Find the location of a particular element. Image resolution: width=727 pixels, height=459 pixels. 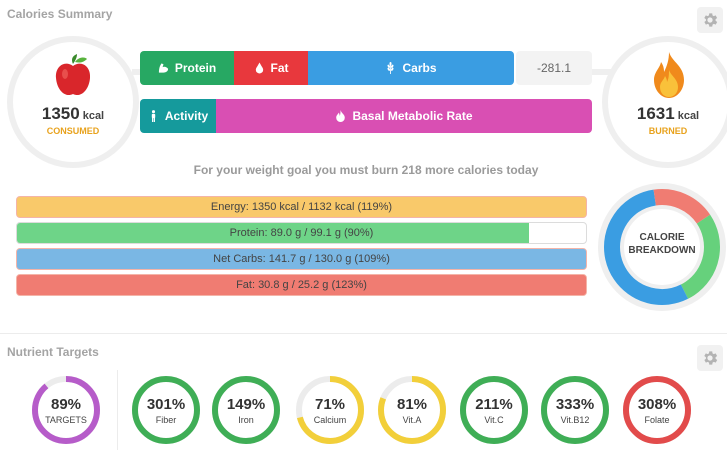

intake-protein-segment: Protein is located at coordinates (187, 68).